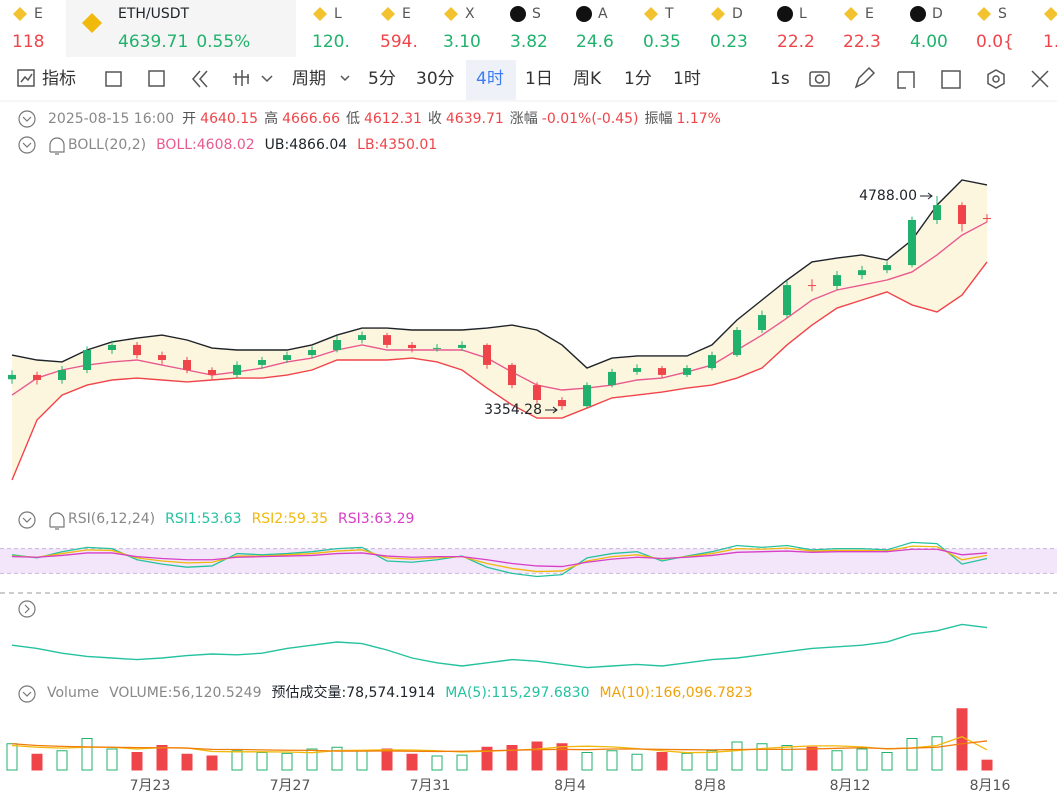  I want to click on x-tick-label: 7月23, so click(150, 786).